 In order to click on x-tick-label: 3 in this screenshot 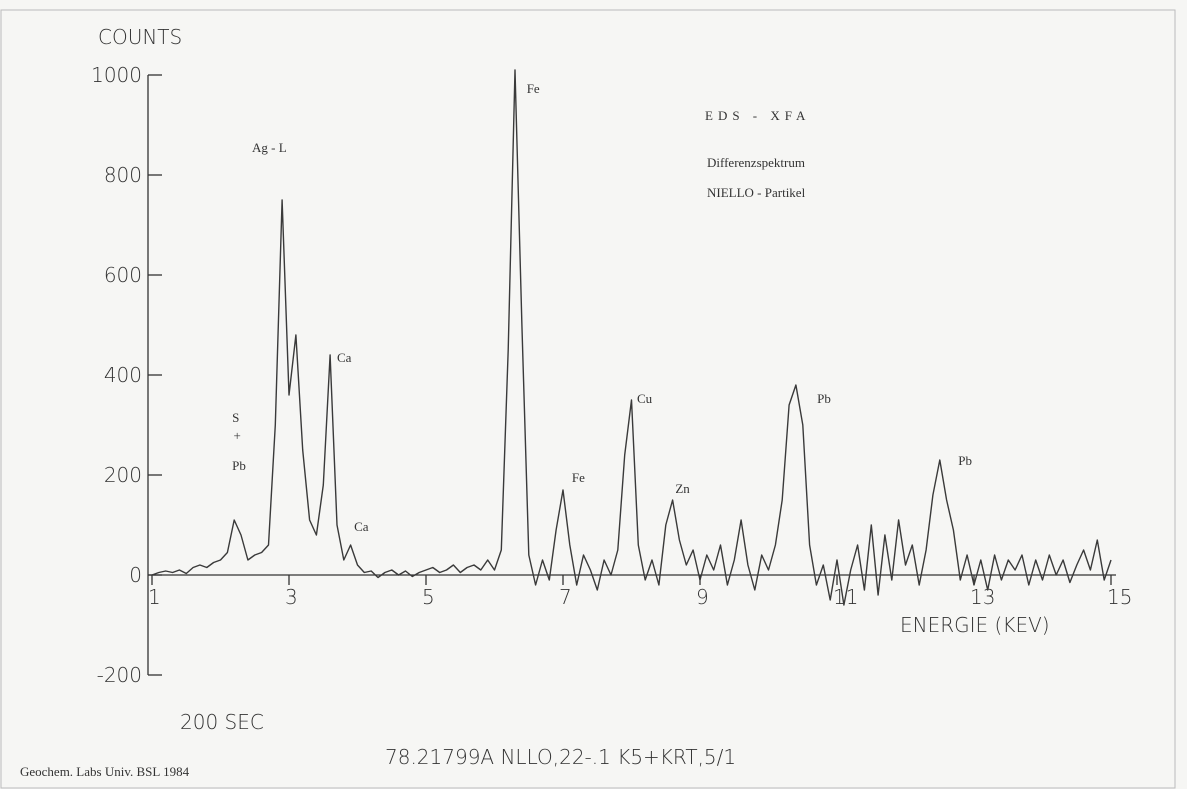, I will do `click(291, 597)`.